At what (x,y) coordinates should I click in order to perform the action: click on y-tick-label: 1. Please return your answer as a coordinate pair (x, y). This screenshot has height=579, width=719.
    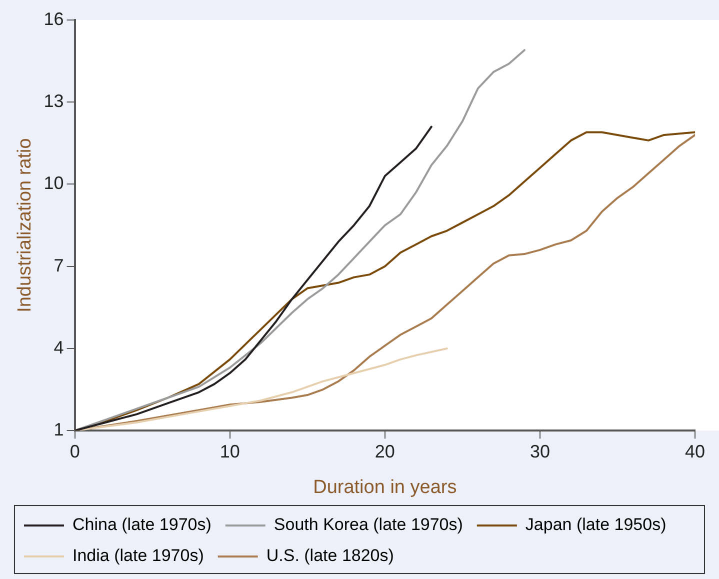
    Looking at the image, I should click on (59, 430).